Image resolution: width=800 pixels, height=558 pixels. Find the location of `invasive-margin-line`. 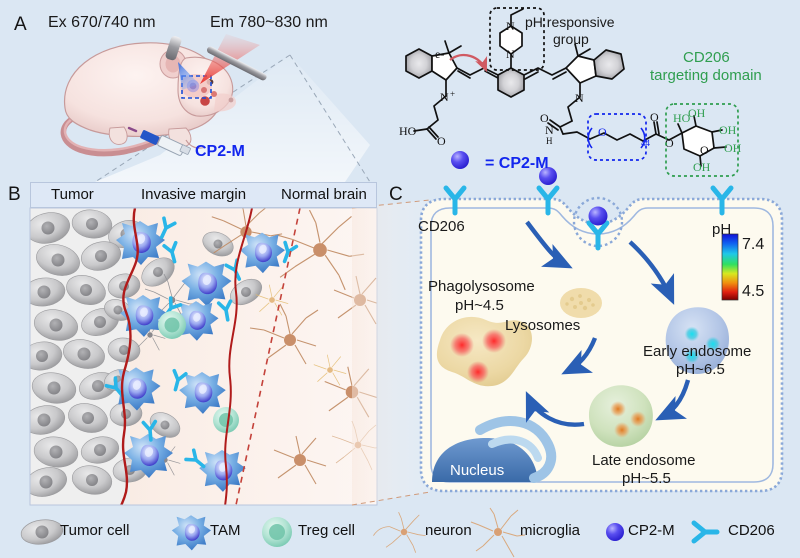

invasive-margin-line is located at coordinates (238, 356).